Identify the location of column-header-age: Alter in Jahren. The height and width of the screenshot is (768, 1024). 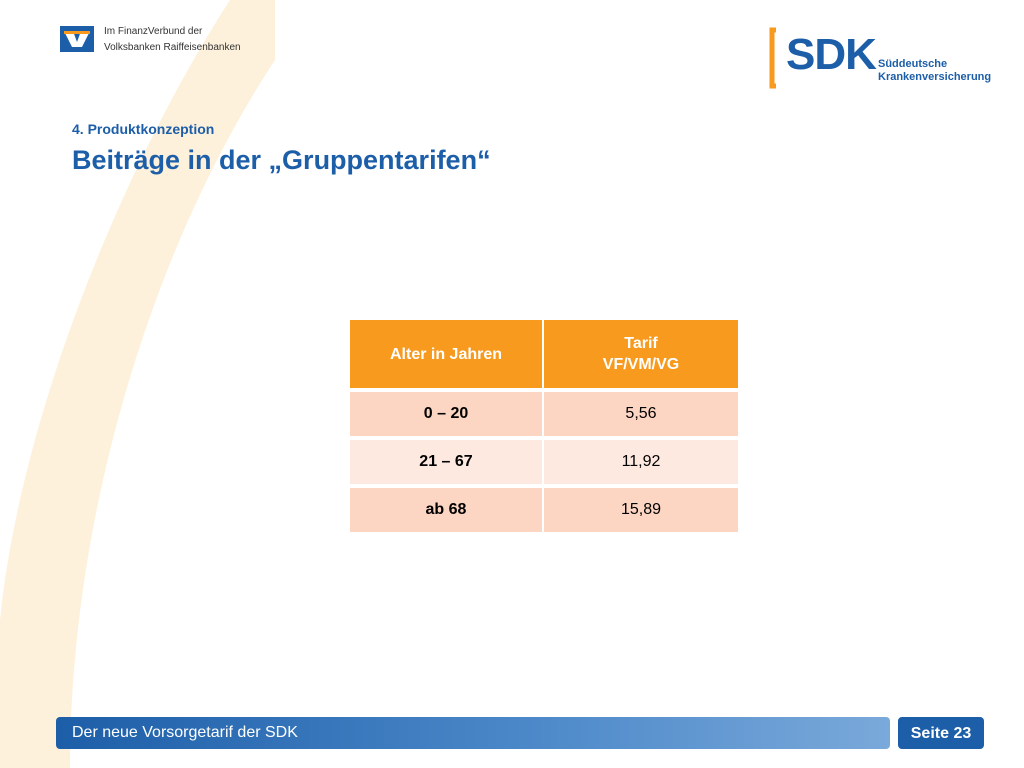
(447, 356).